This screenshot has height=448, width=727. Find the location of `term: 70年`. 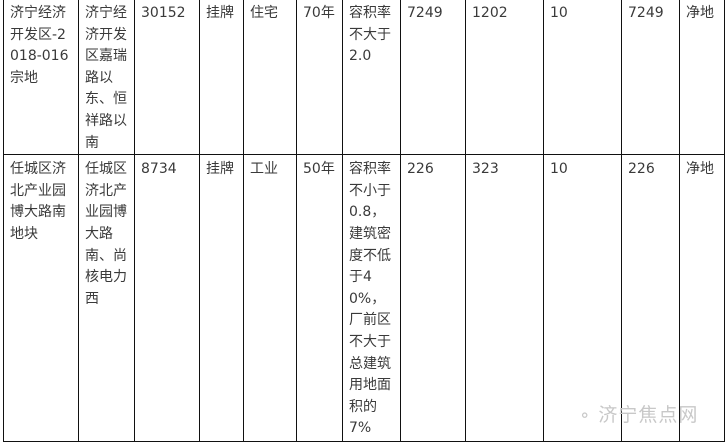

term: 70年 is located at coordinates (319, 78).